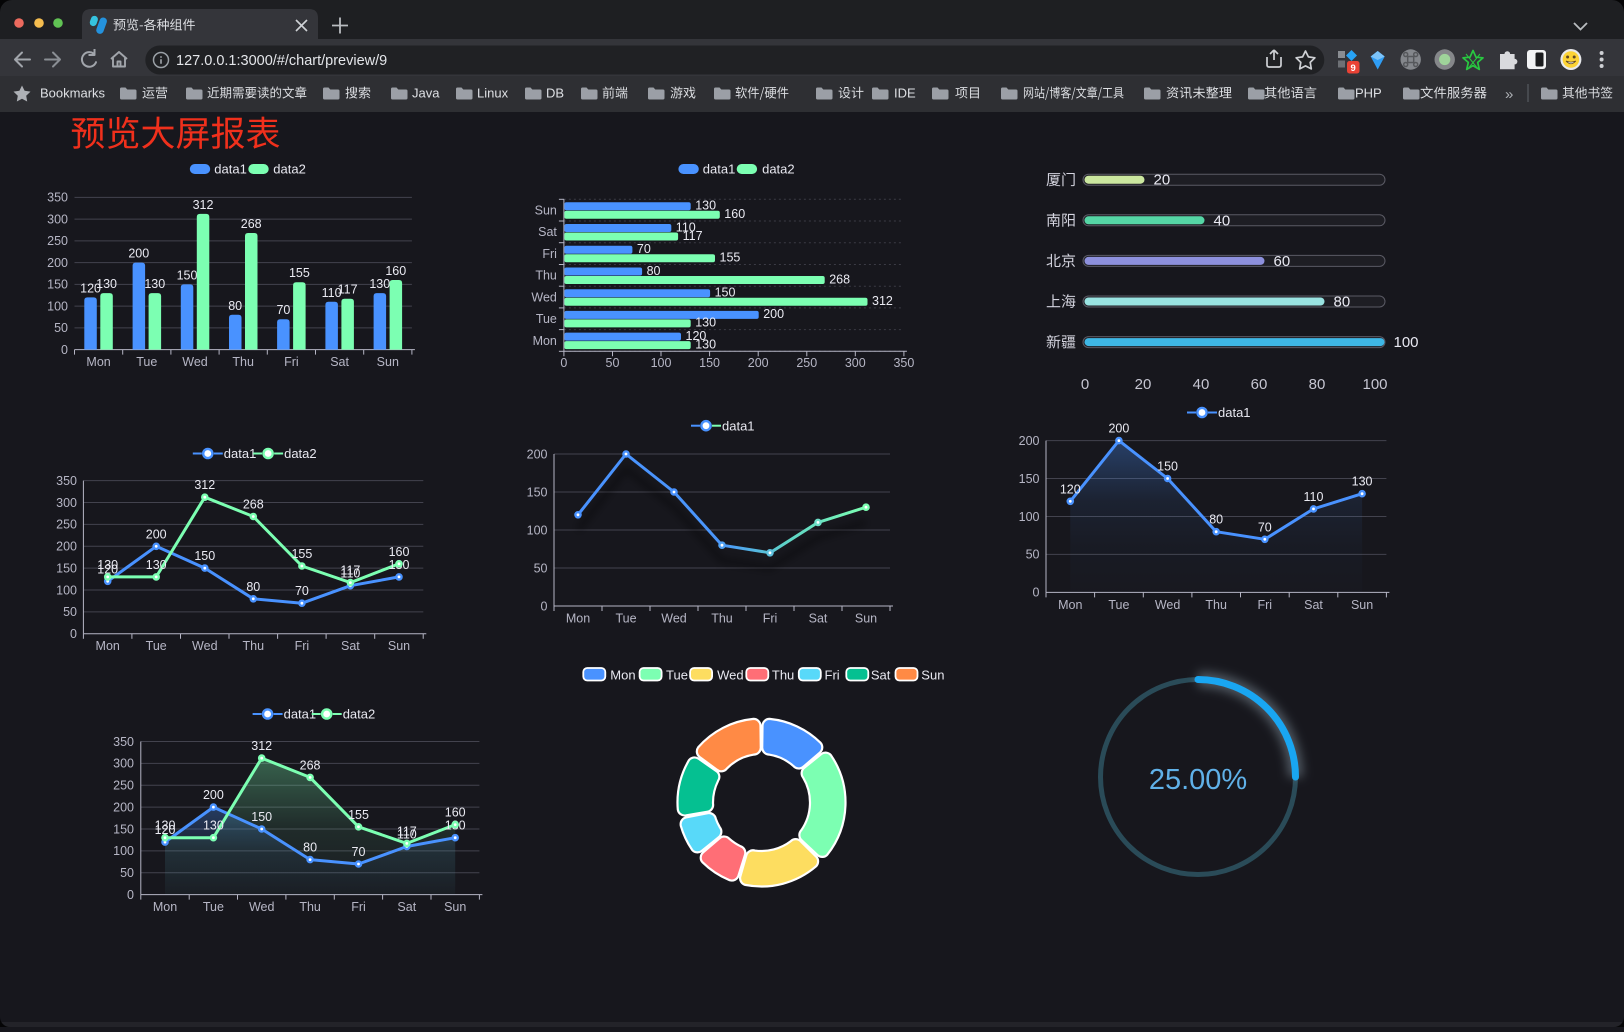  I want to click on svg-text: PHP, so click(1368, 93).